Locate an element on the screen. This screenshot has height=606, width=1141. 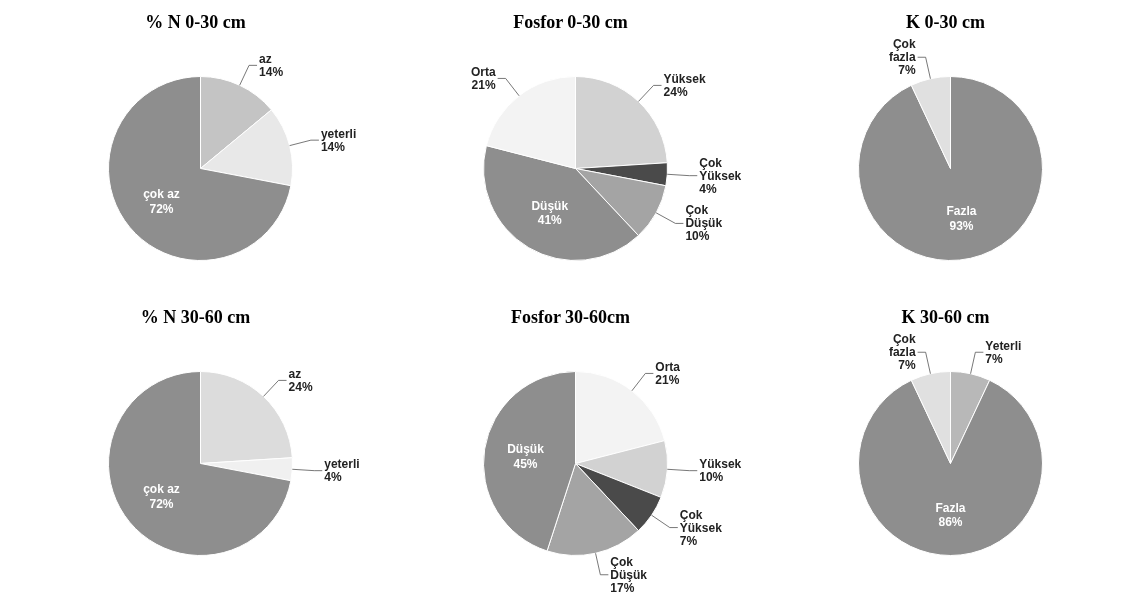
chart-title: Fosfor 0-30 cm is located at coordinates (570, 22).